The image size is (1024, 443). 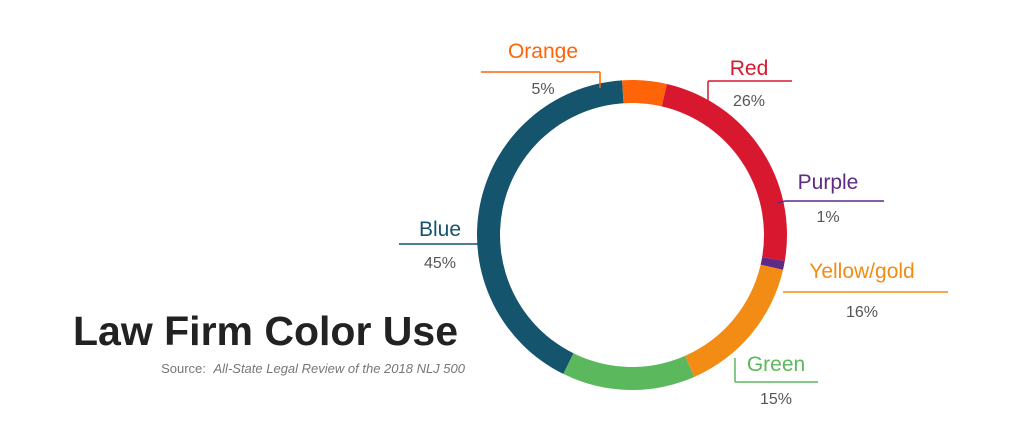 What do you see at coordinates (550, 227) in the screenshot?
I see `slice-blue` at bounding box center [550, 227].